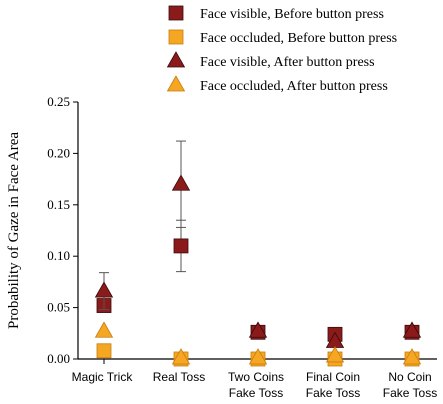  I want to click on x-category-label: Magic Trick, so click(103, 377).